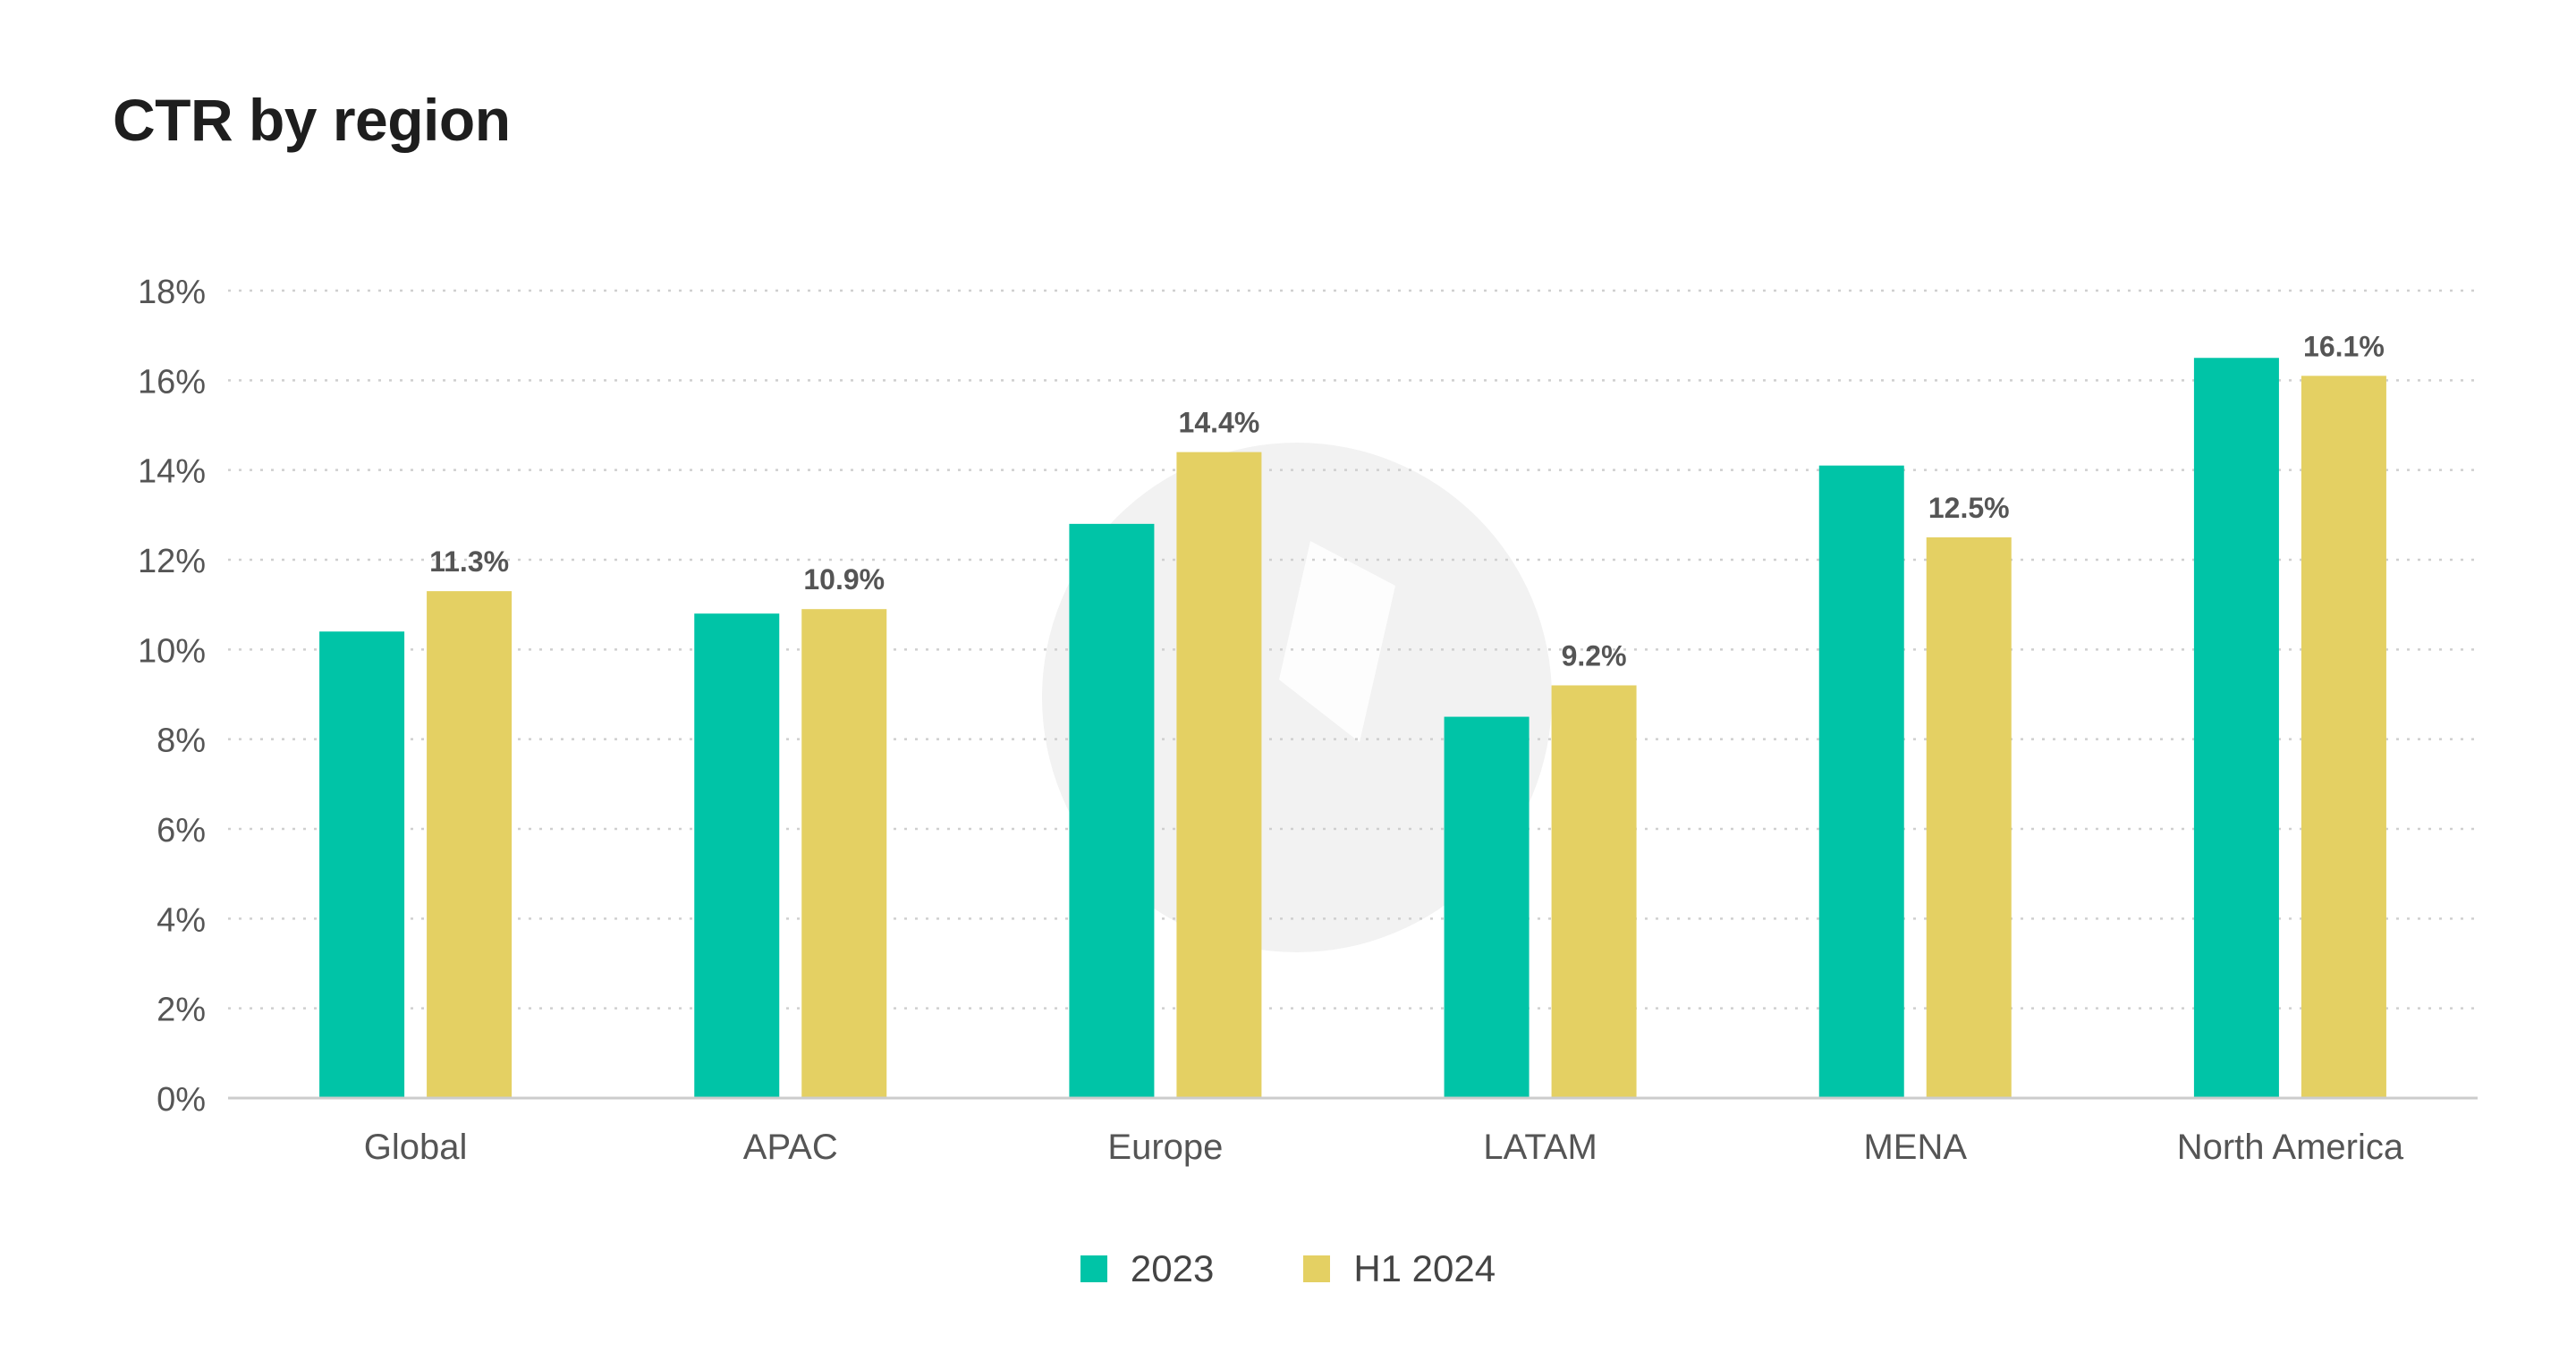 The width and height of the screenshot is (2576, 1352). Describe the element at coordinates (844, 579) in the screenshot. I see `data-label: 10.9%` at that location.